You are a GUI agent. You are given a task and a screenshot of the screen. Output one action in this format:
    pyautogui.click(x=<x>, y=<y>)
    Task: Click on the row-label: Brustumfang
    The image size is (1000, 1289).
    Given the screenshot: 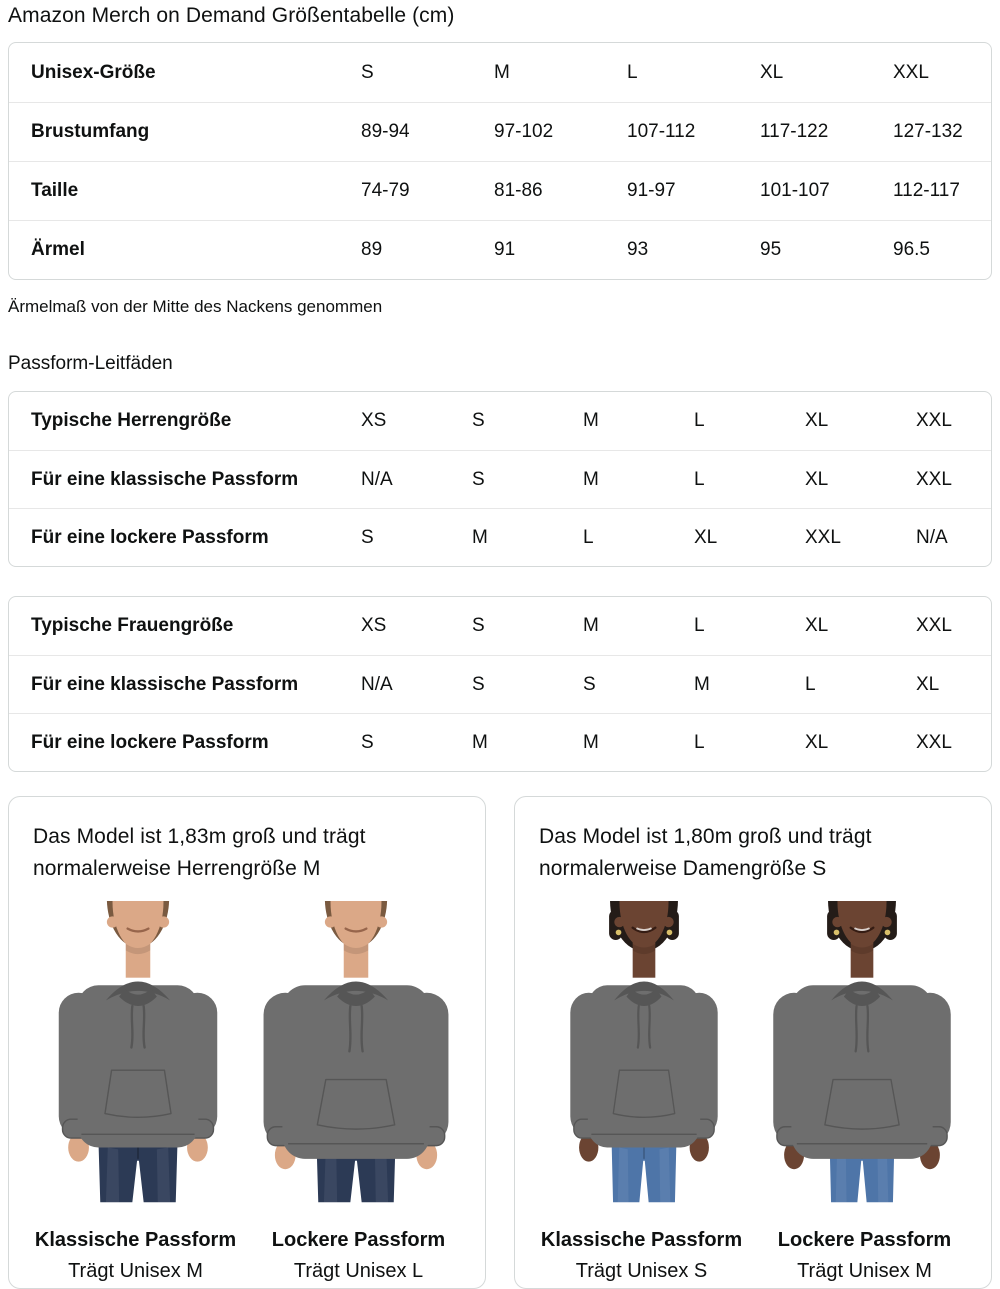 What is the action you would take?
    pyautogui.click(x=90, y=132)
    